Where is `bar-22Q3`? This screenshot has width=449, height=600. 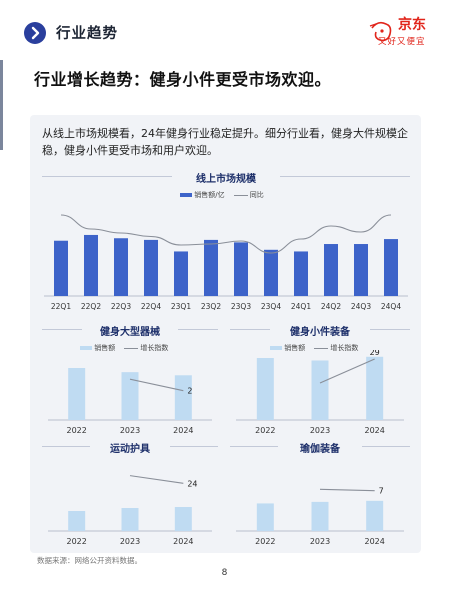 bar-22Q3 is located at coordinates (121, 267).